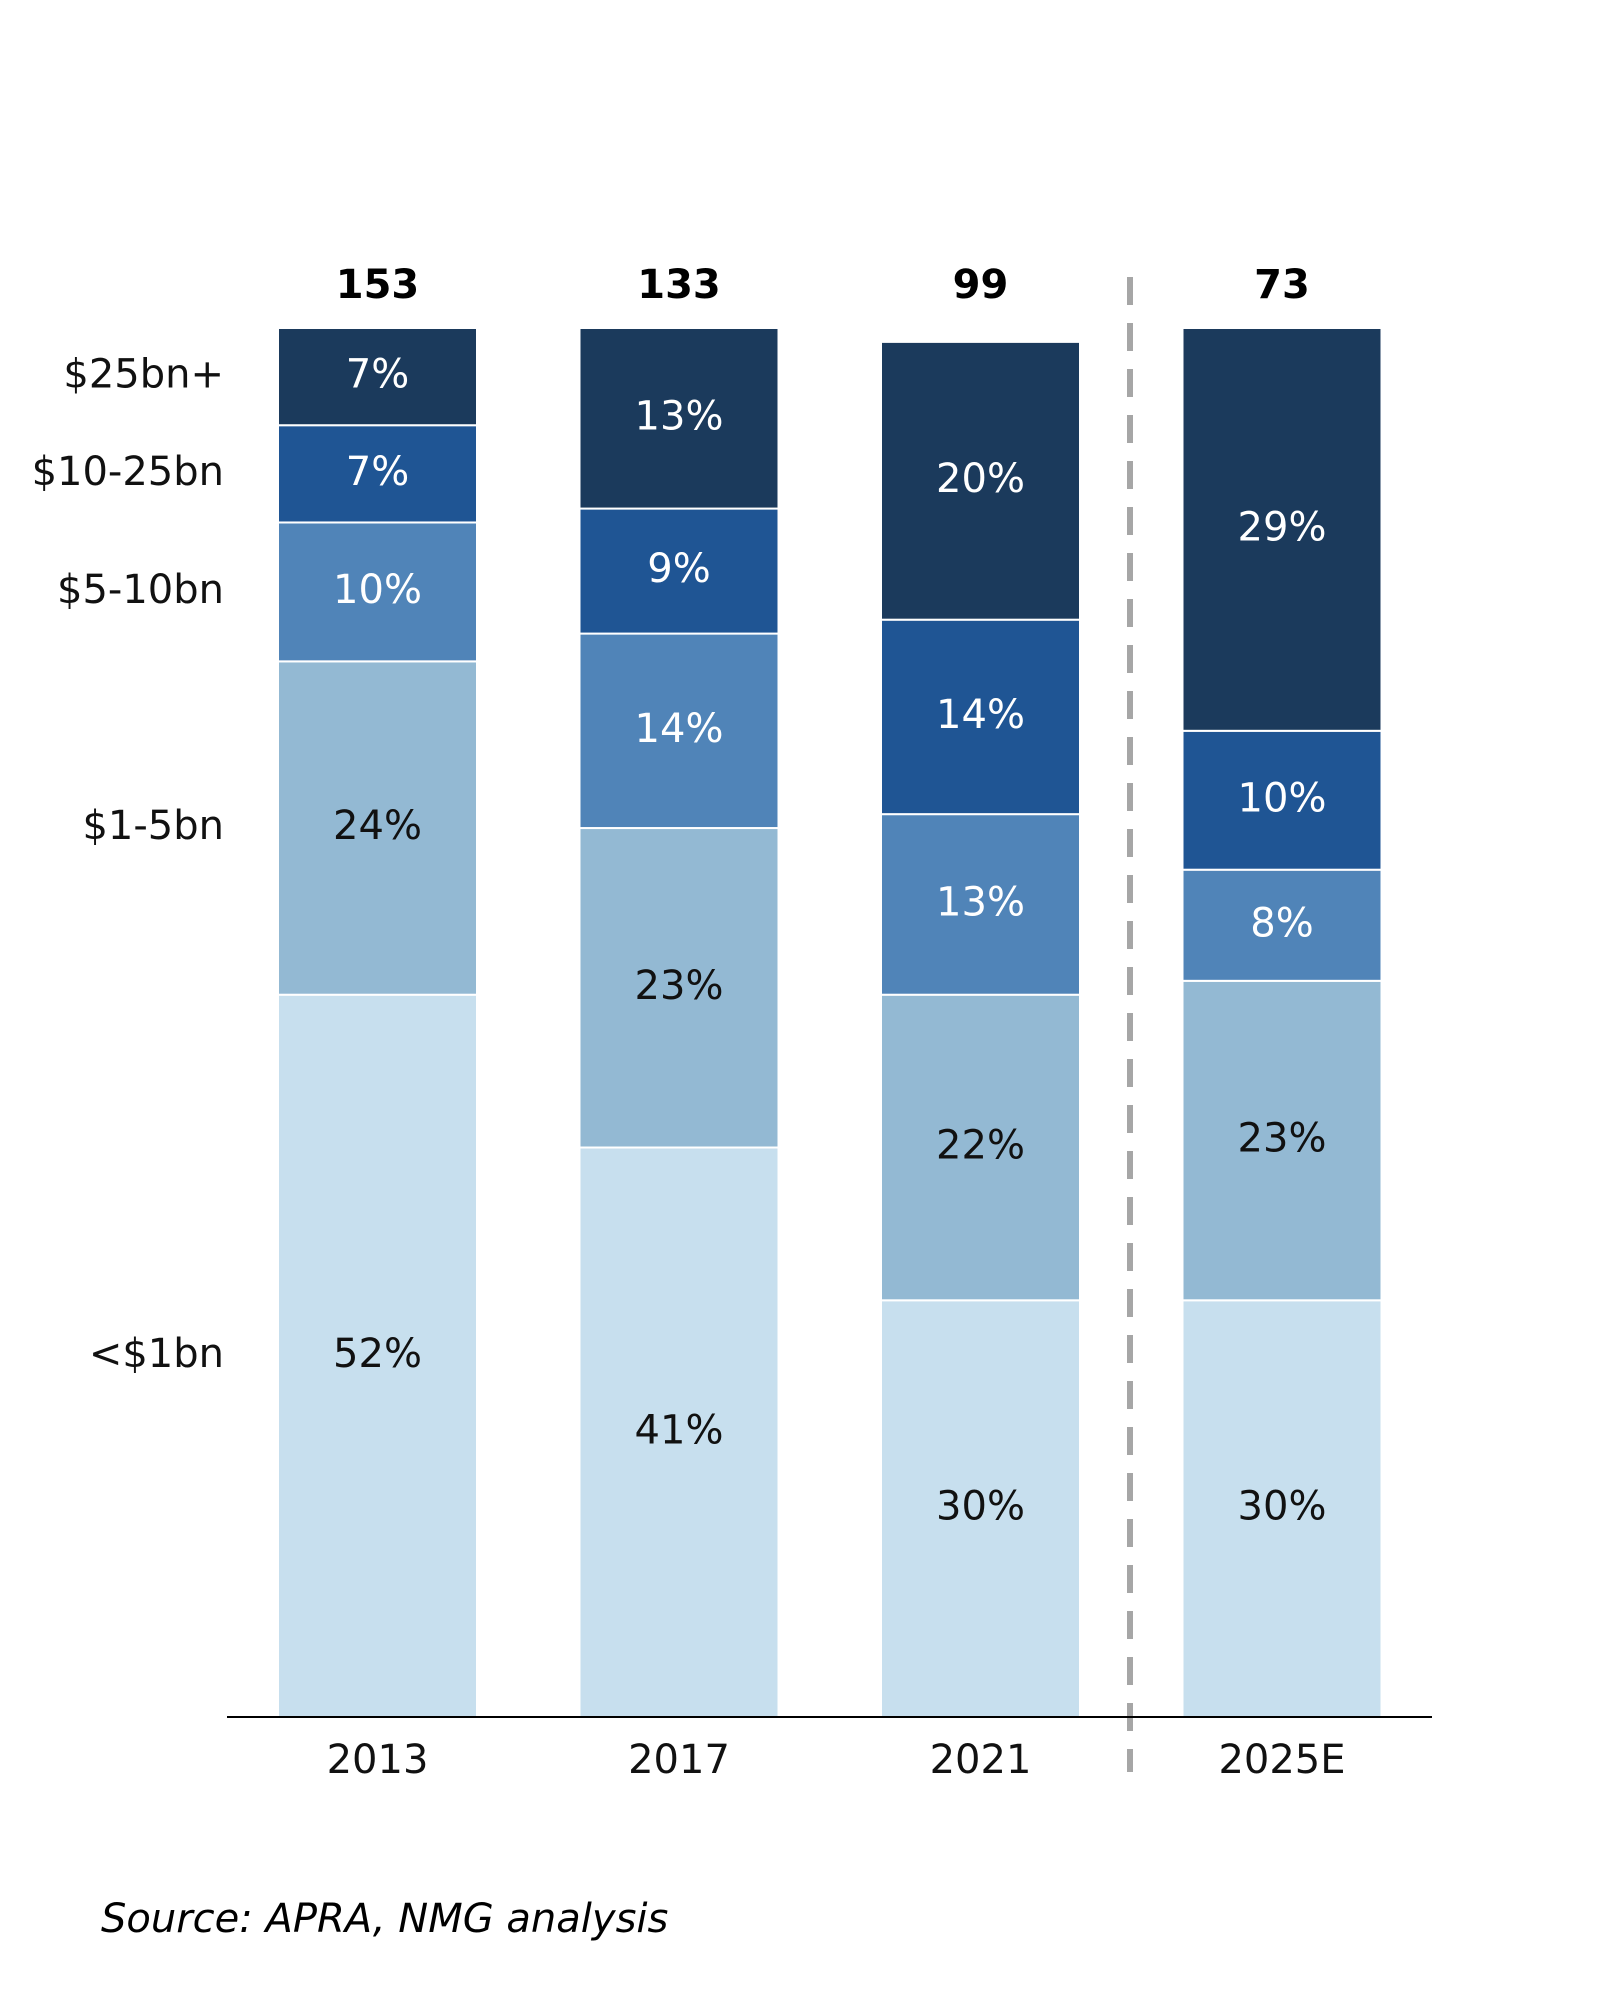 The width and height of the screenshot is (1609, 1989). Describe the element at coordinates (981, 285) in the screenshot. I see `total-label: 99` at that location.